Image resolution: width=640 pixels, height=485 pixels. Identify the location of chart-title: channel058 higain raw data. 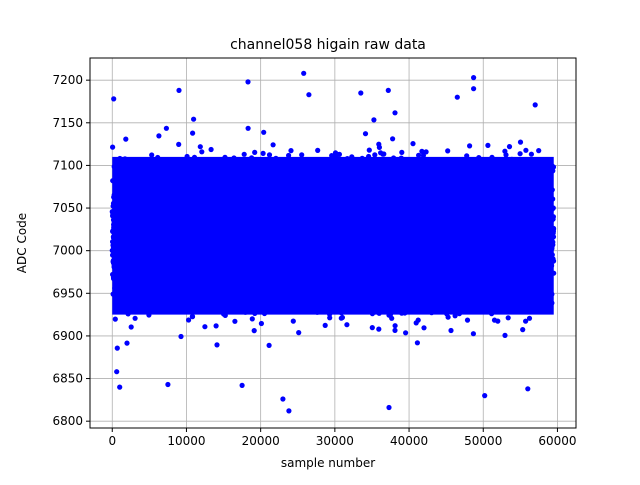
(328, 45).